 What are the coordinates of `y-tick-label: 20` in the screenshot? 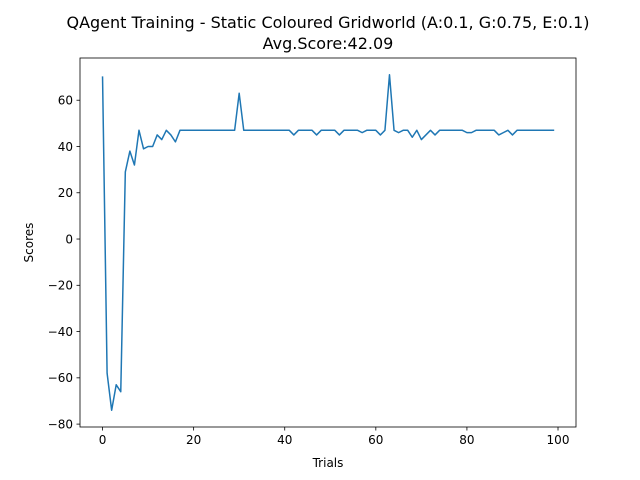 It's located at (65, 193).